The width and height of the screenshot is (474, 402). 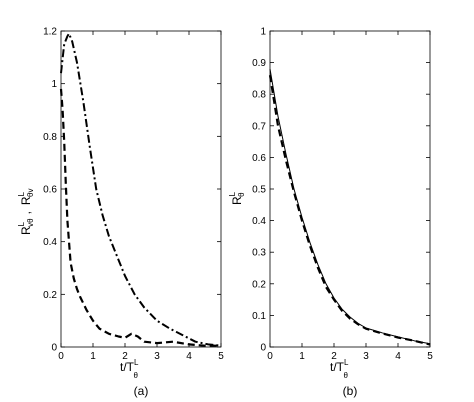 I want to click on panel-a-ytick-label: 0.6, so click(x=50, y=190).